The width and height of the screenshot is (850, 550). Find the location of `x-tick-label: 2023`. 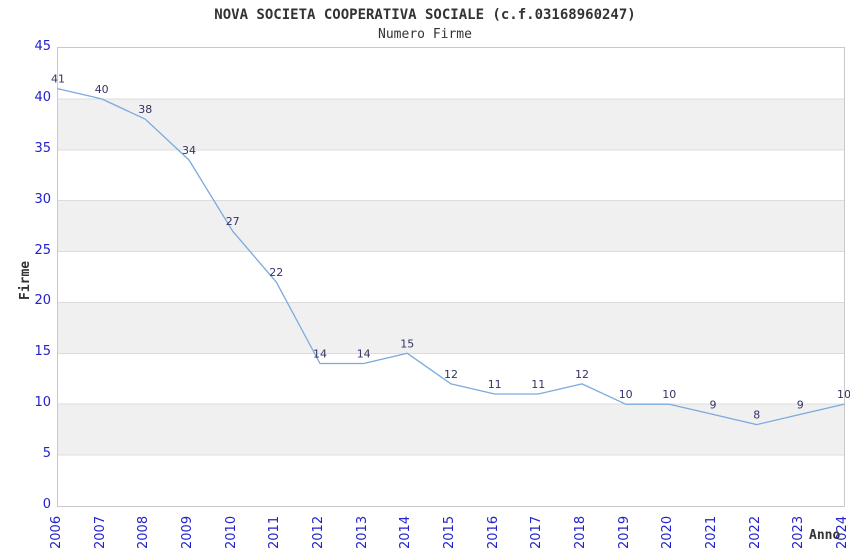

x-tick-label: 2023 is located at coordinates (799, 532).